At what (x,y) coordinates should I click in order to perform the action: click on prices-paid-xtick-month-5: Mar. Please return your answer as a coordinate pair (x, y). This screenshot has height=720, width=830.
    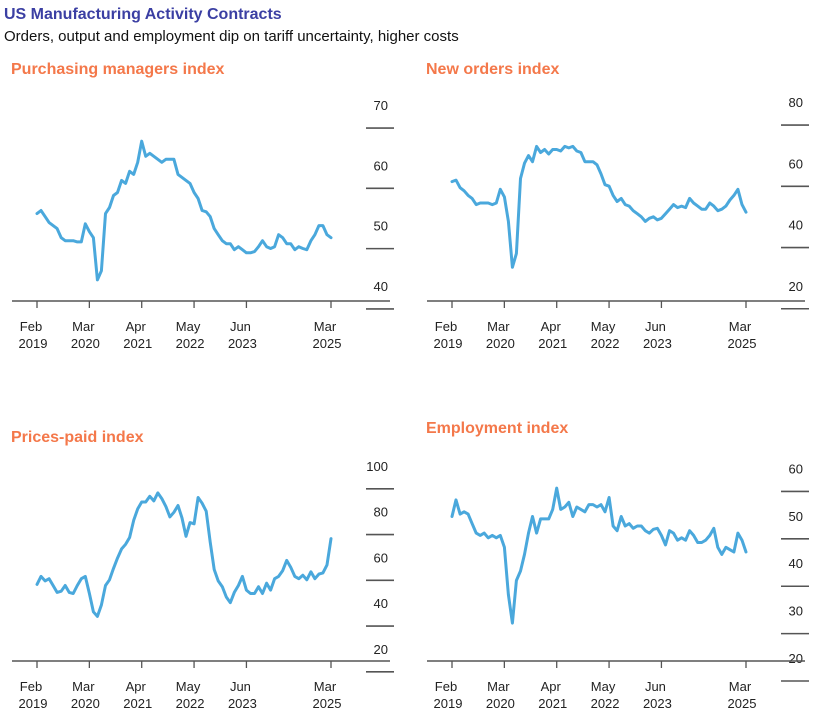
    Looking at the image, I should click on (325, 686).